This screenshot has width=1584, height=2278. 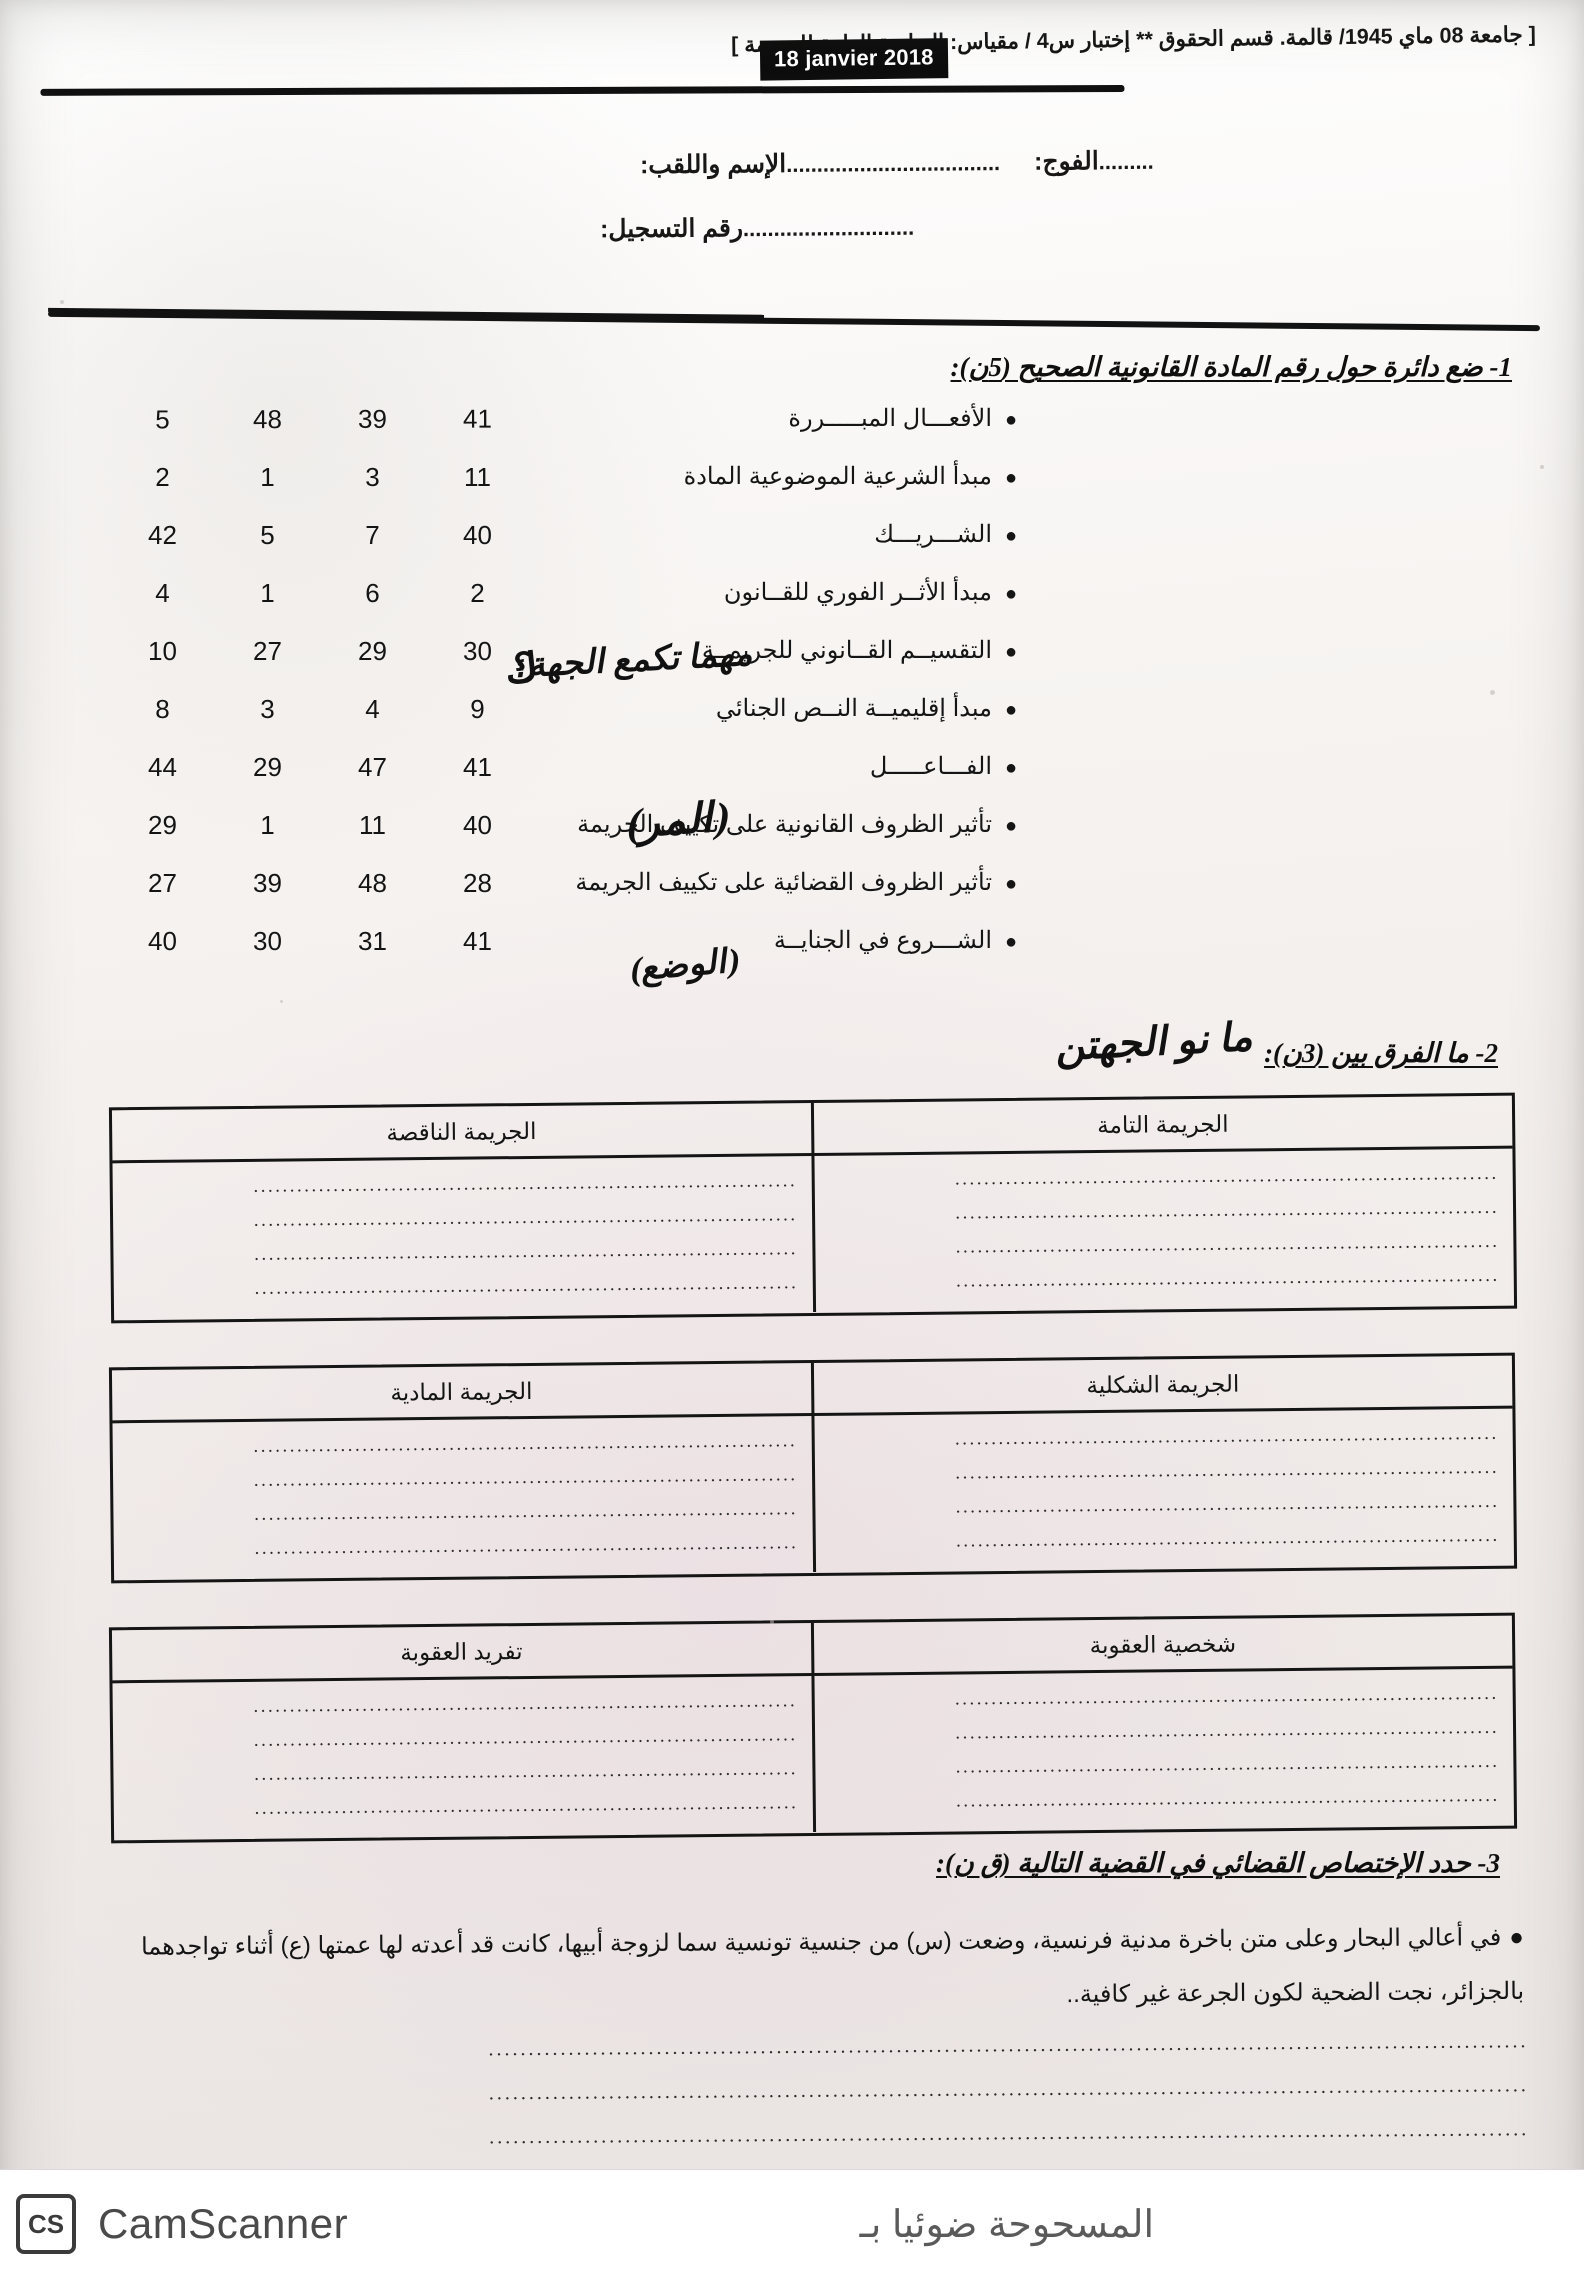 What do you see at coordinates (320, 607) in the screenshot?
I see `number-row: 4 1 6 2` at bounding box center [320, 607].